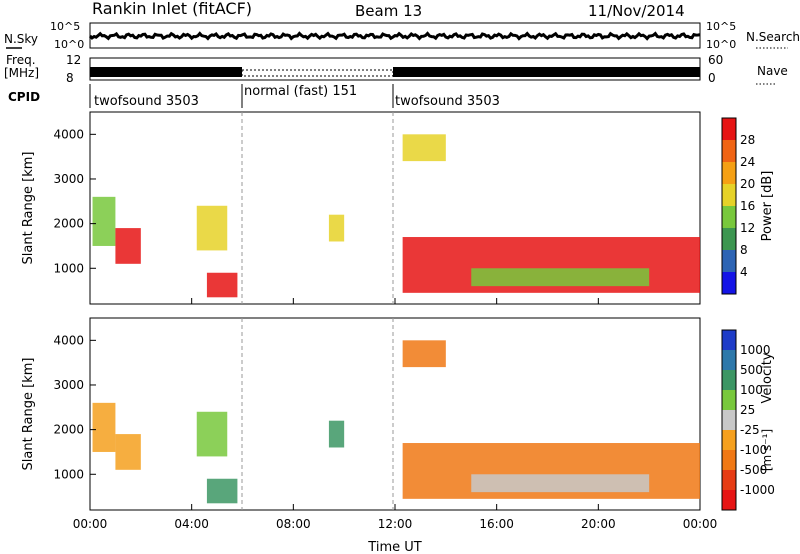  What do you see at coordinates (300, 91) in the screenshot?
I see `cpid-segment-2: normal (fast) 151` at bounding box center [300, 91].